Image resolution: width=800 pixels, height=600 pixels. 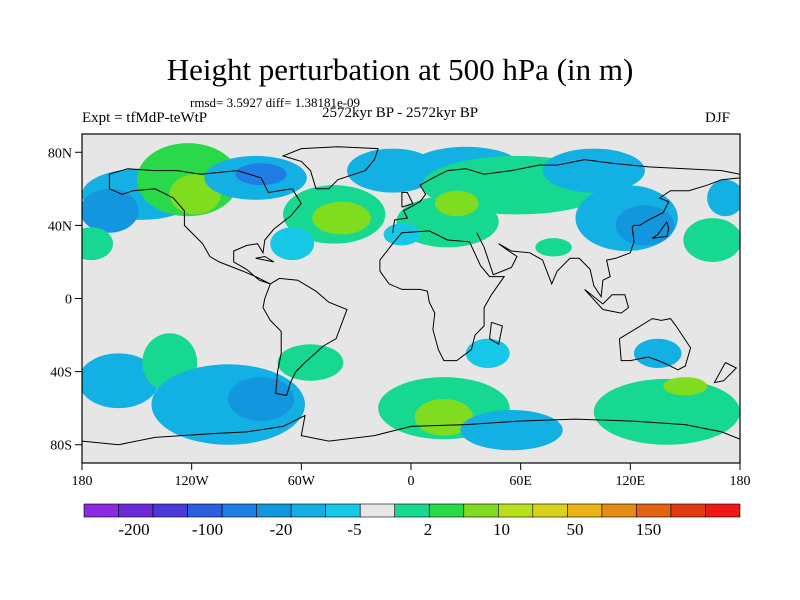 I want to click on y-tick-label: 40N, so click(x=60, y=226).